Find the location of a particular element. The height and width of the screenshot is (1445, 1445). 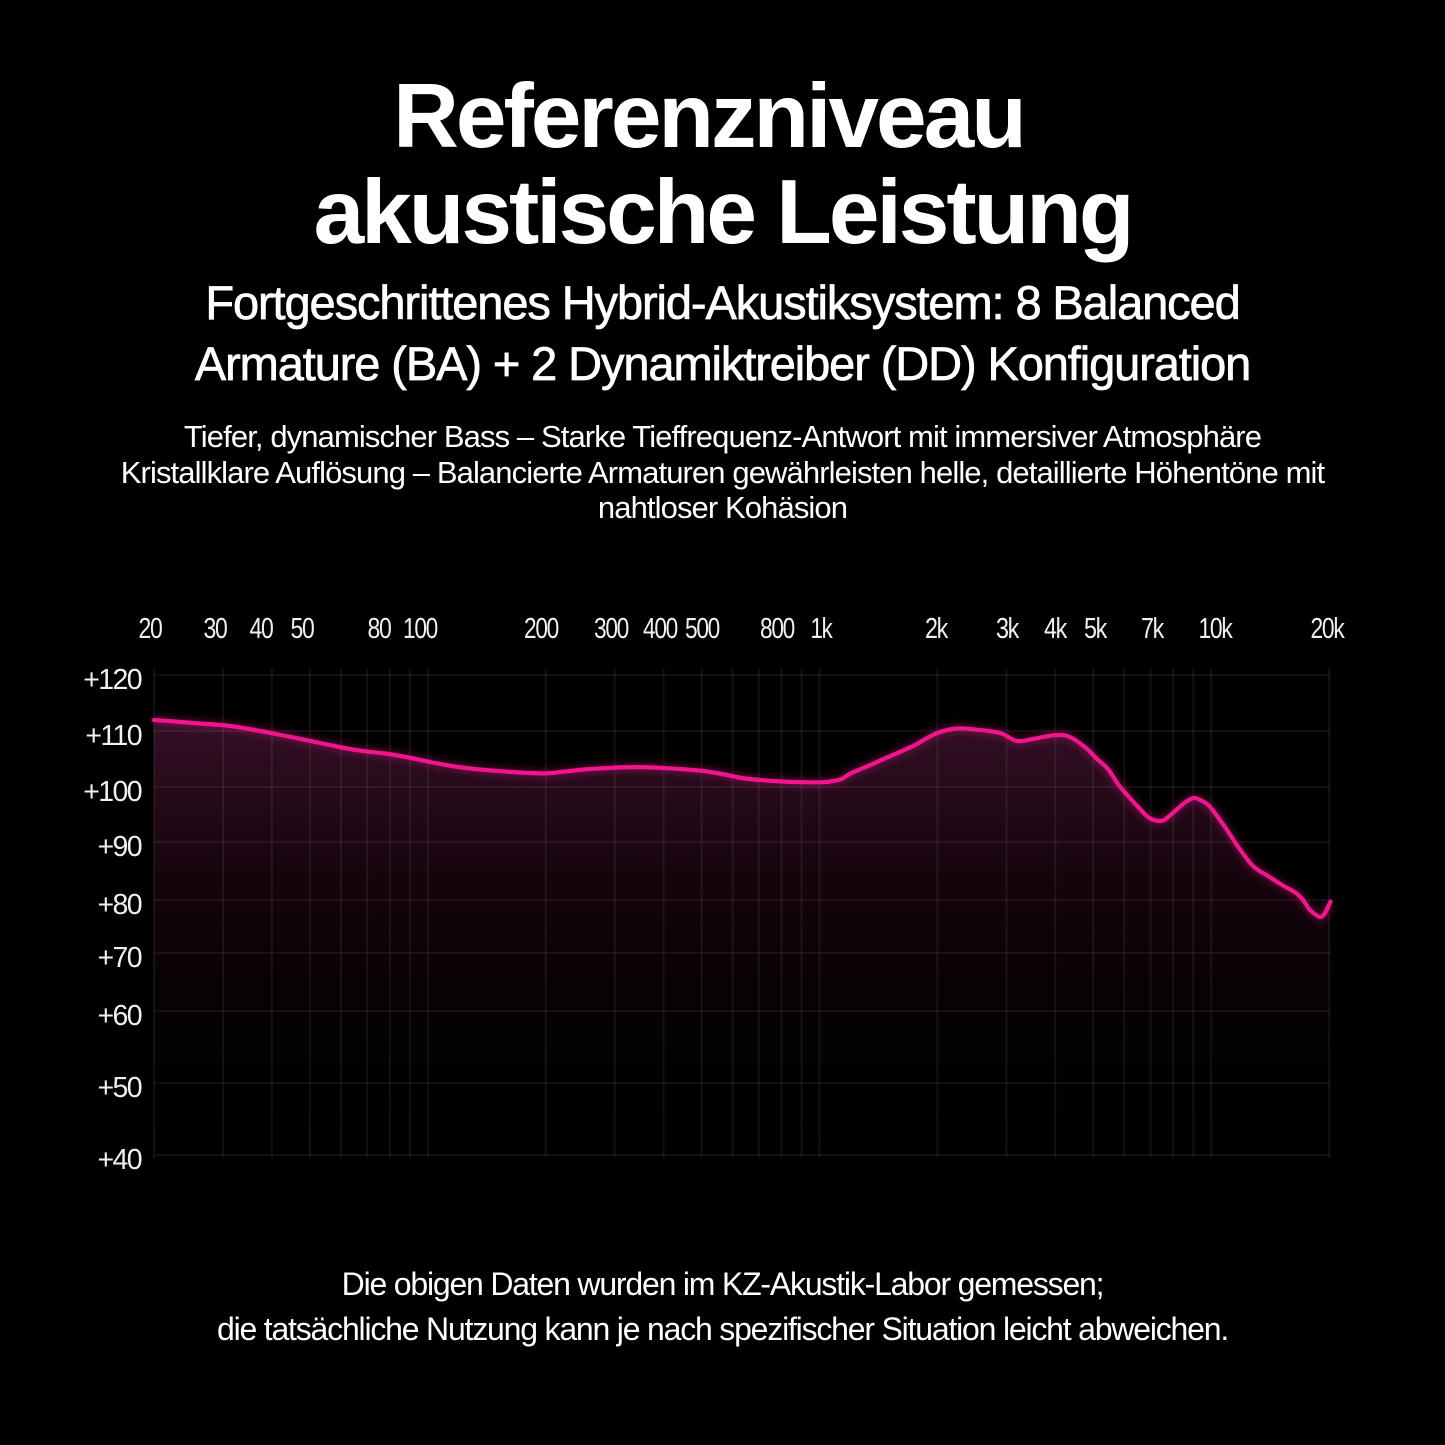

svg-text: 2k is located at coordinates (937, 629).